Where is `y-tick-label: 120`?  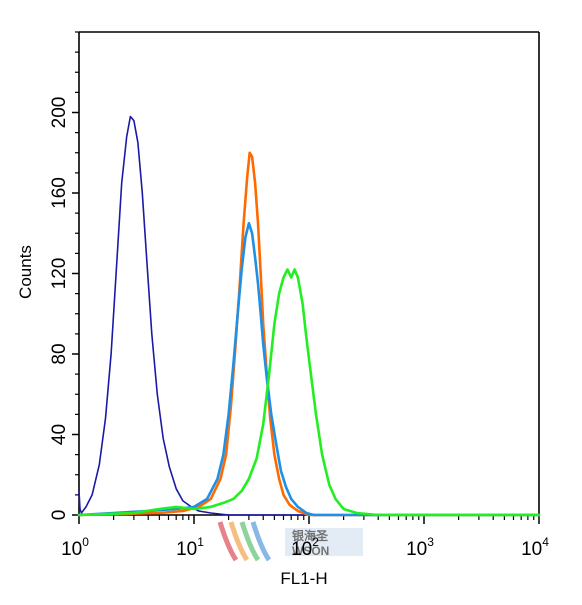
y-tick-label: 120 is located at coordinates (59, 274).